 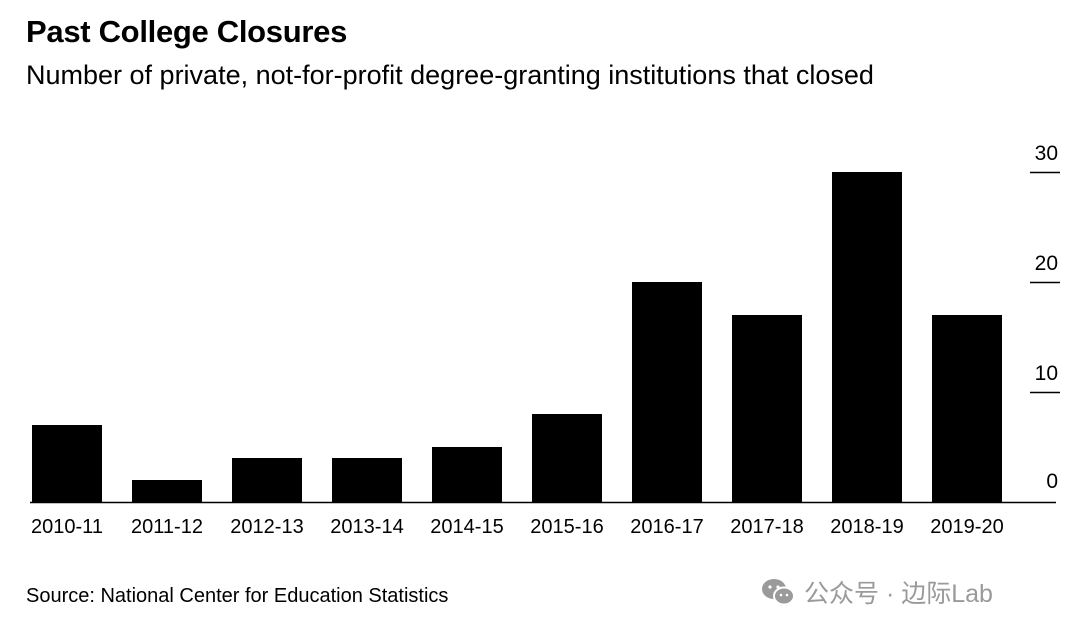 I want to click on x-tick-label: 2017-18, so click(x=766, y=527).